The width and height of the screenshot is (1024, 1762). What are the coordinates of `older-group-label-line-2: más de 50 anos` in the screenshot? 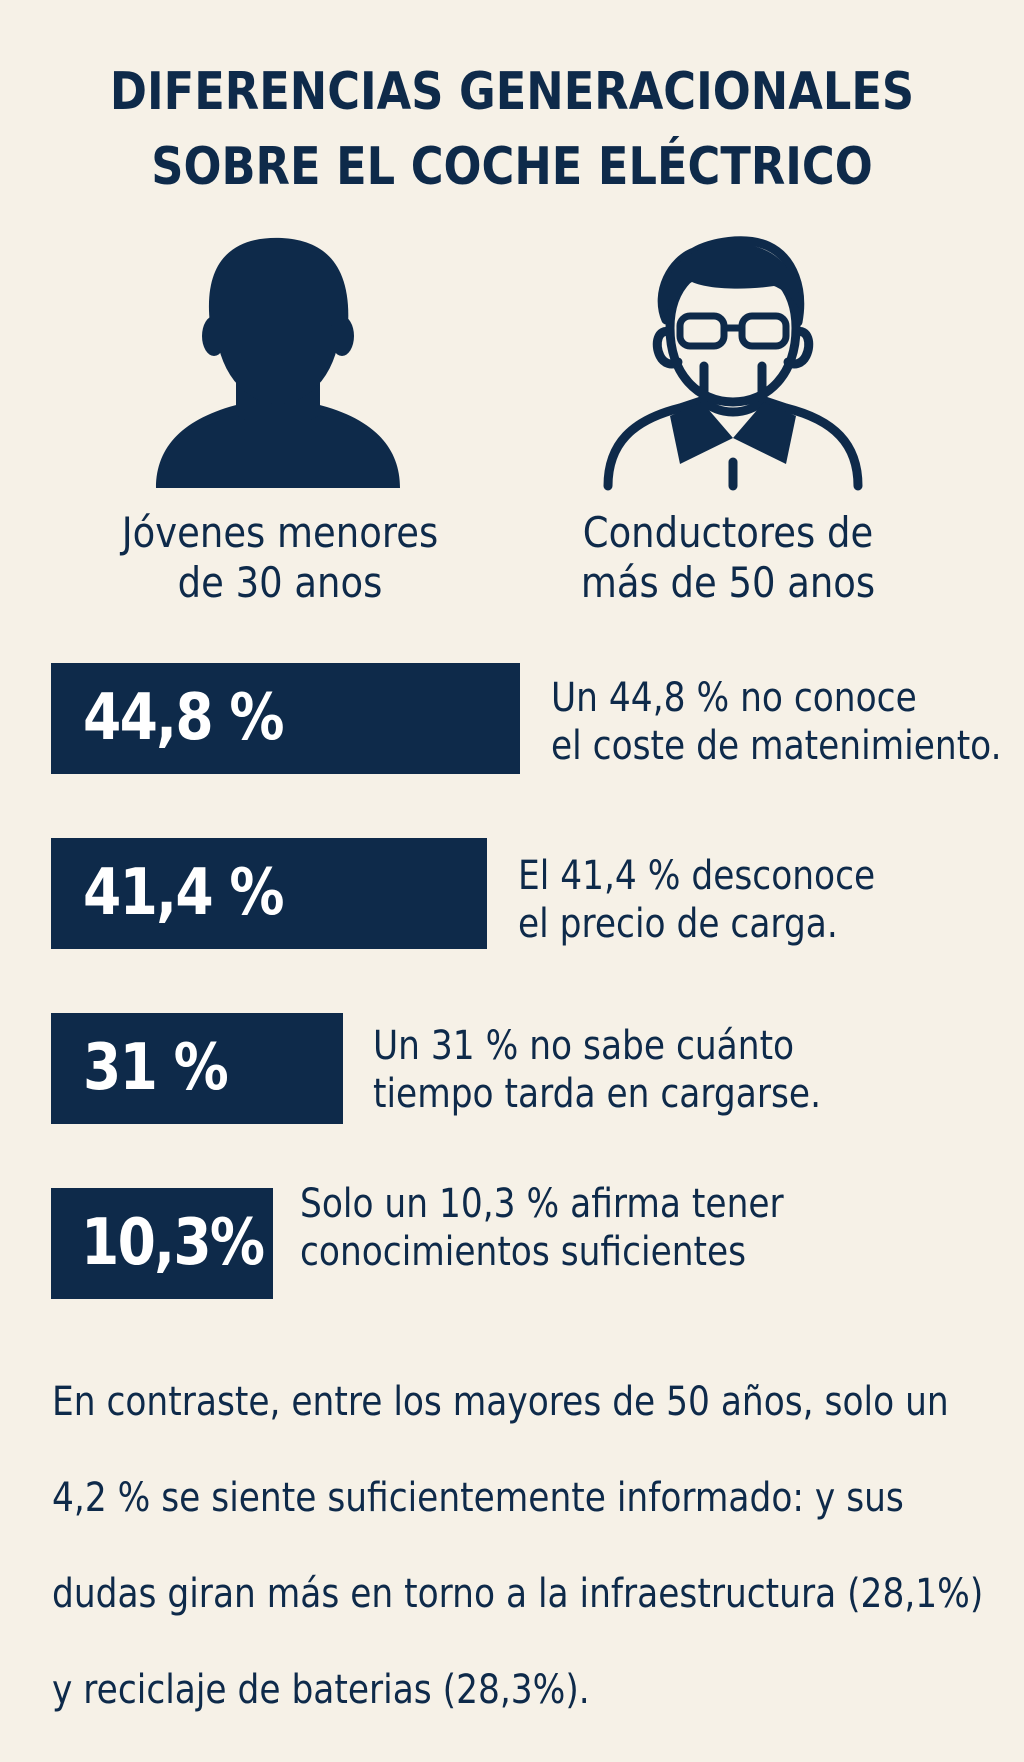 It's located at (728, 582).